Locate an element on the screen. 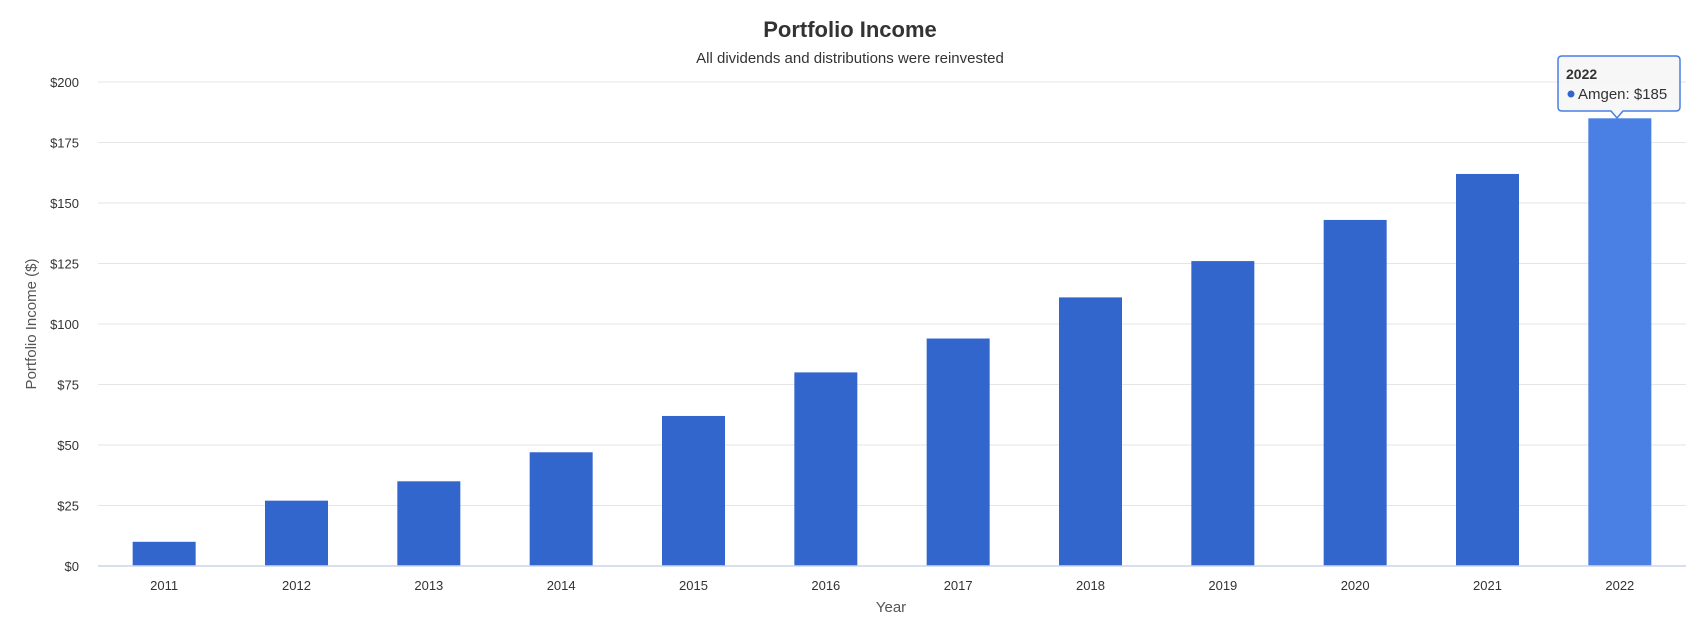 The image size is (1686, 639). tooltip-row: Amgen: $185 is located at coordinates (1622, 94).